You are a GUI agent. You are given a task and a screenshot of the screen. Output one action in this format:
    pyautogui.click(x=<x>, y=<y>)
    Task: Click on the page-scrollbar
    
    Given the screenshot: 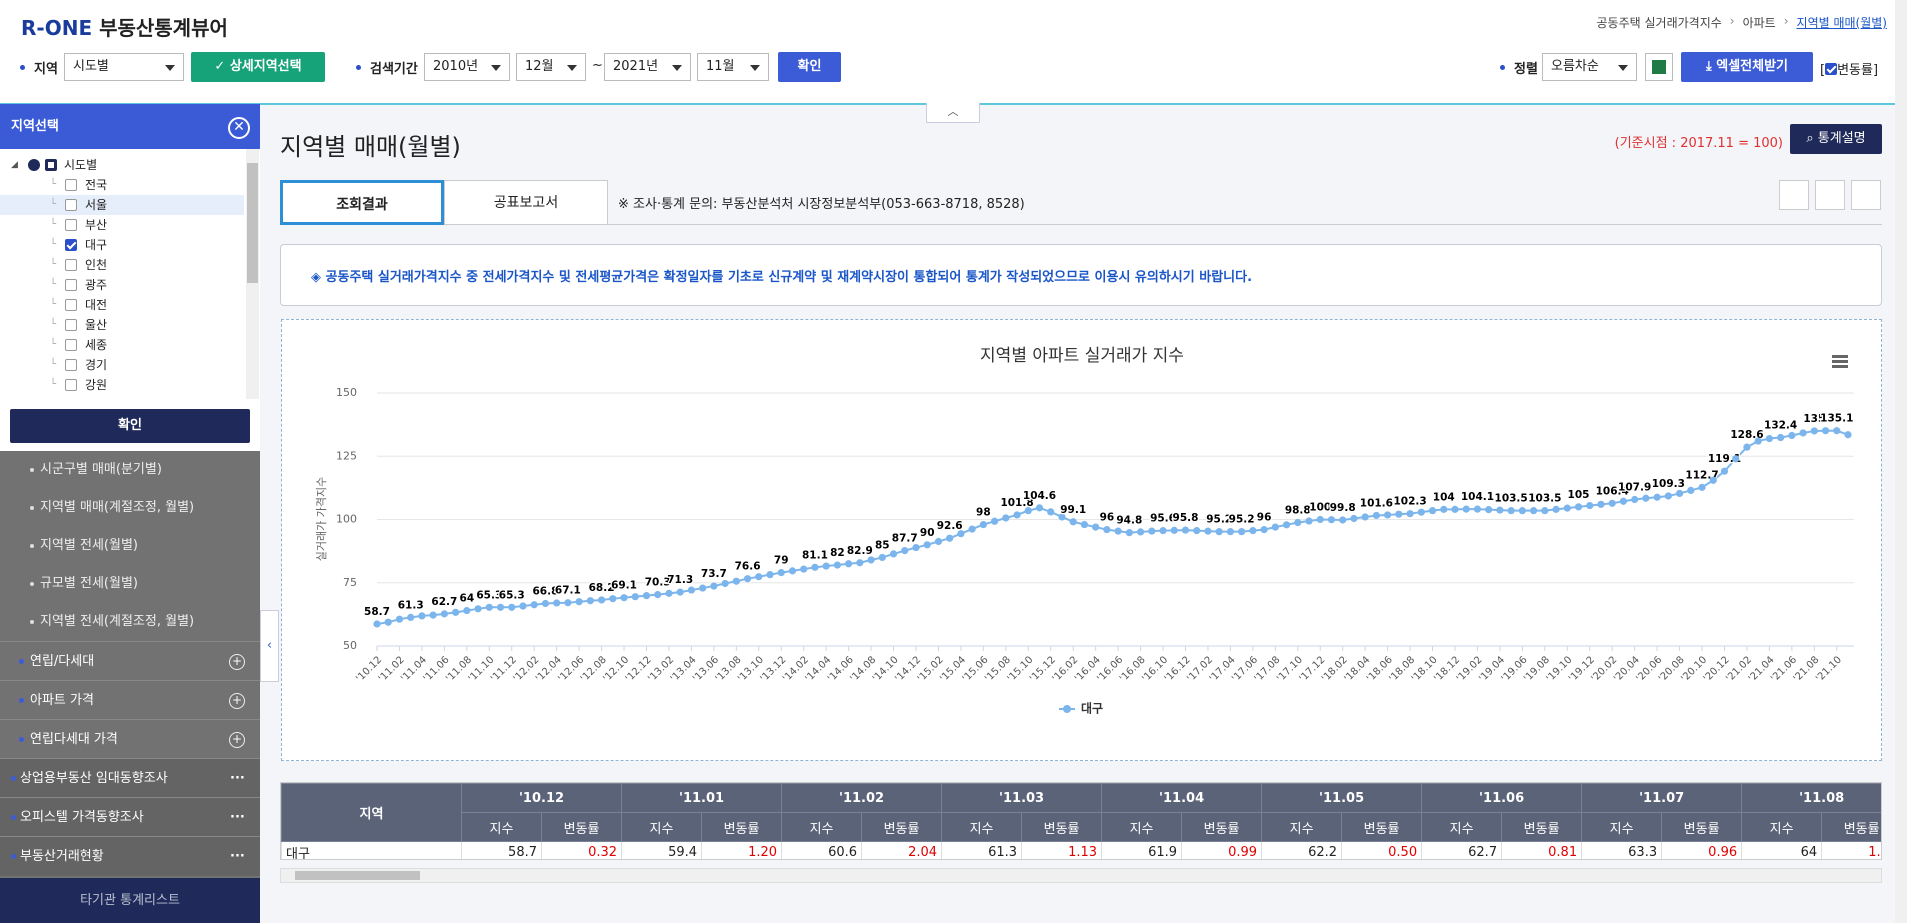 What is the action you would take?
    pyautogui.click(x=1901, y=461)
    